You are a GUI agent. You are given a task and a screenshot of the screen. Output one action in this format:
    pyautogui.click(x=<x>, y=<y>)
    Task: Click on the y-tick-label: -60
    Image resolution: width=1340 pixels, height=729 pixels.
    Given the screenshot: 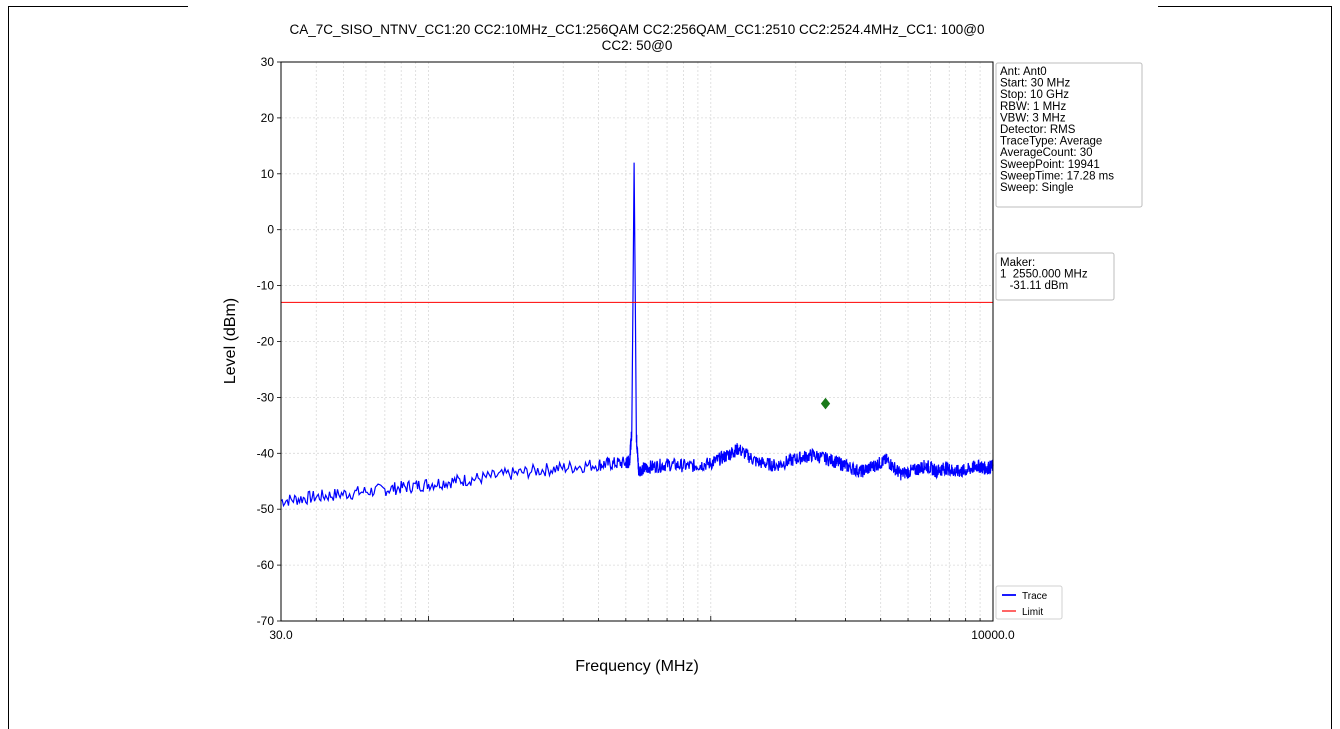 What is the action you would take?
    pyautogui.click(x=266, y=565)
    